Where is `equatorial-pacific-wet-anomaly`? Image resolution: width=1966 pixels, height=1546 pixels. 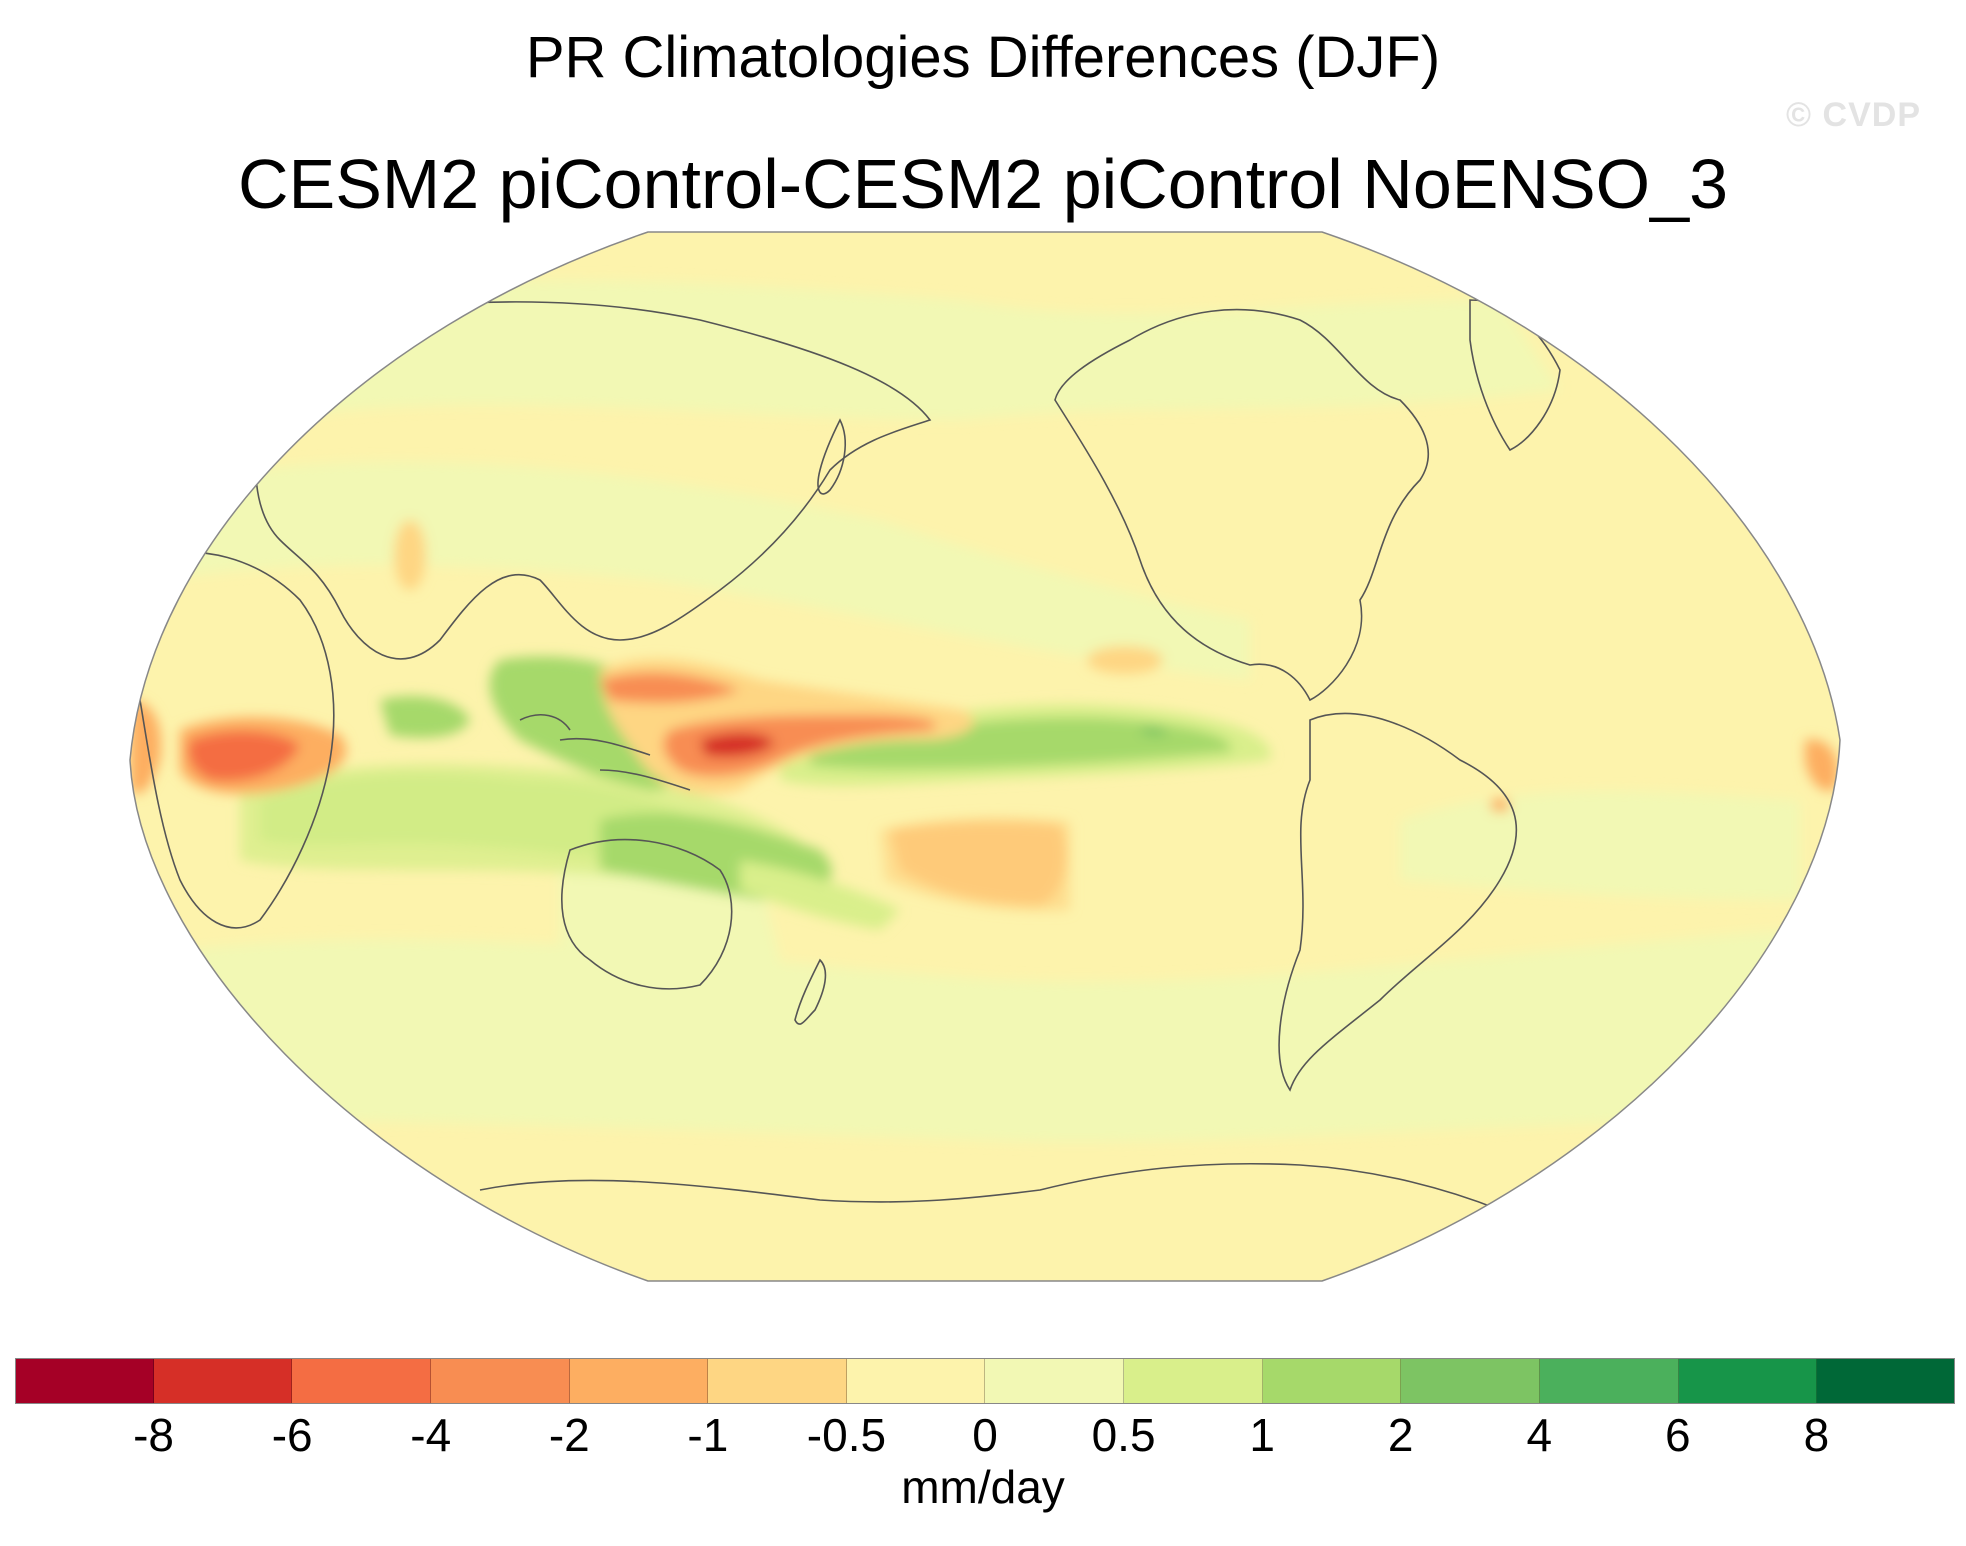
equatorial-pacific-wet-anomaly is located at coordinates (1021, 743).